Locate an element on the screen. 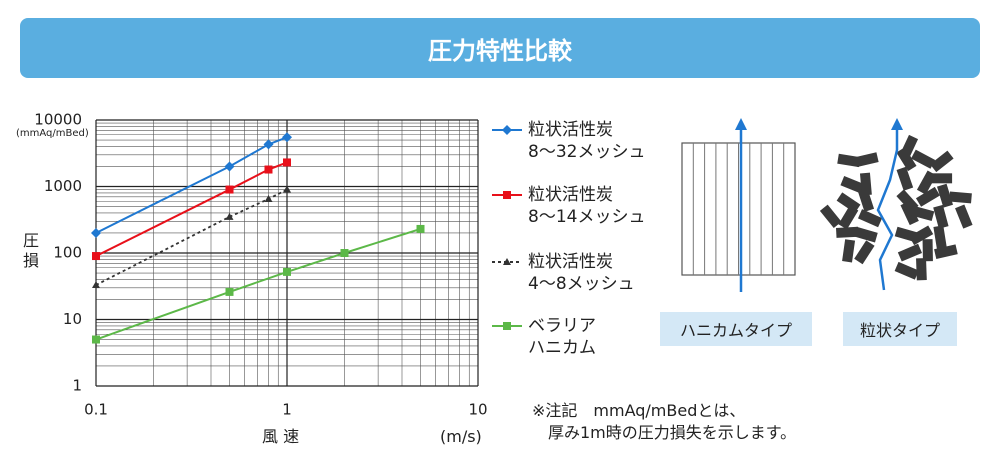 This screenshot has height=464, width=1000. honeycomb-diagram is located at coordinates (738, 205).